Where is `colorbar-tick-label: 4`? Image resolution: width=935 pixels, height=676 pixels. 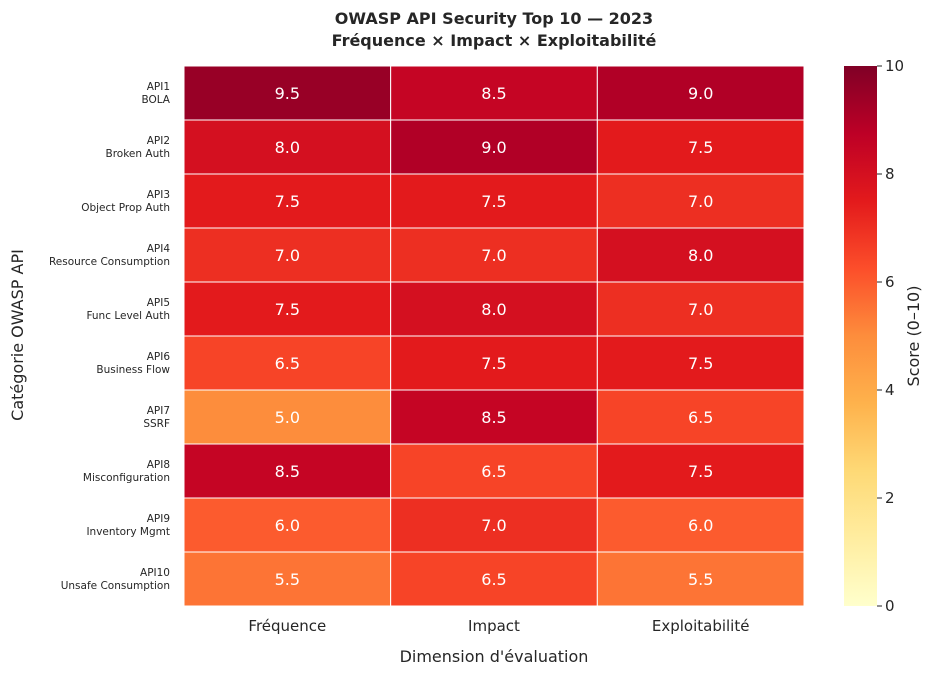 colorbar-tick-label: 4 is located at coordinates (890, 390).